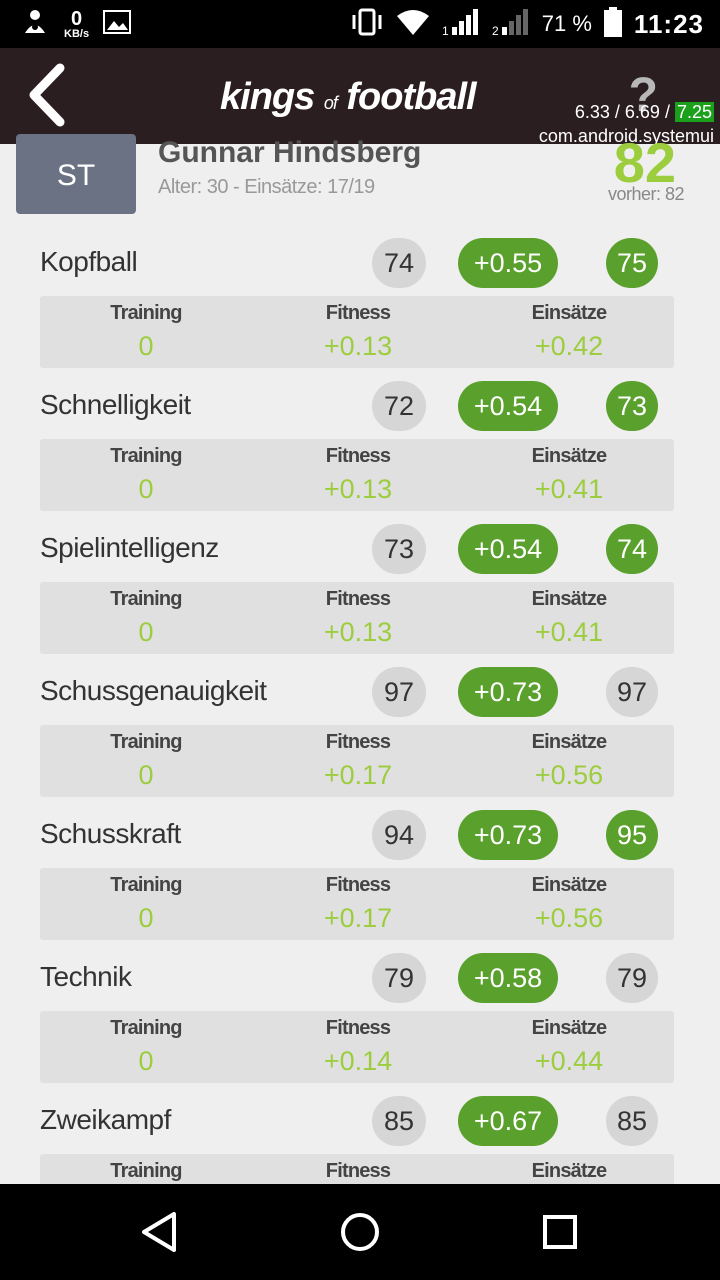  I want to click on fitness-column: Fitness, so click(358, 1172).